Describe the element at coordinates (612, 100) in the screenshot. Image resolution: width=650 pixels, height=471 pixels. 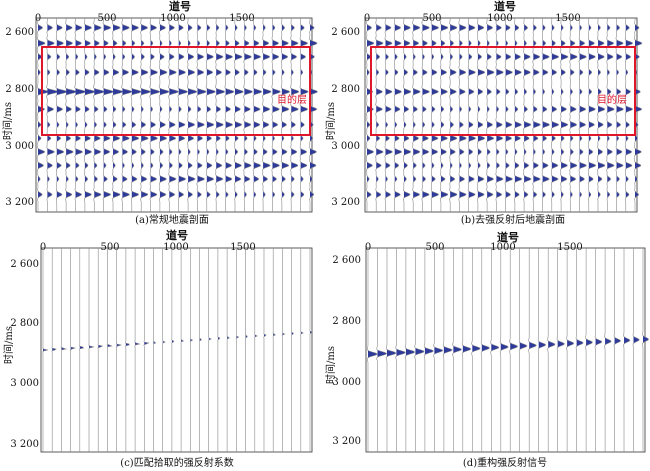
I see `target-layer-label: 目的层` at that location.